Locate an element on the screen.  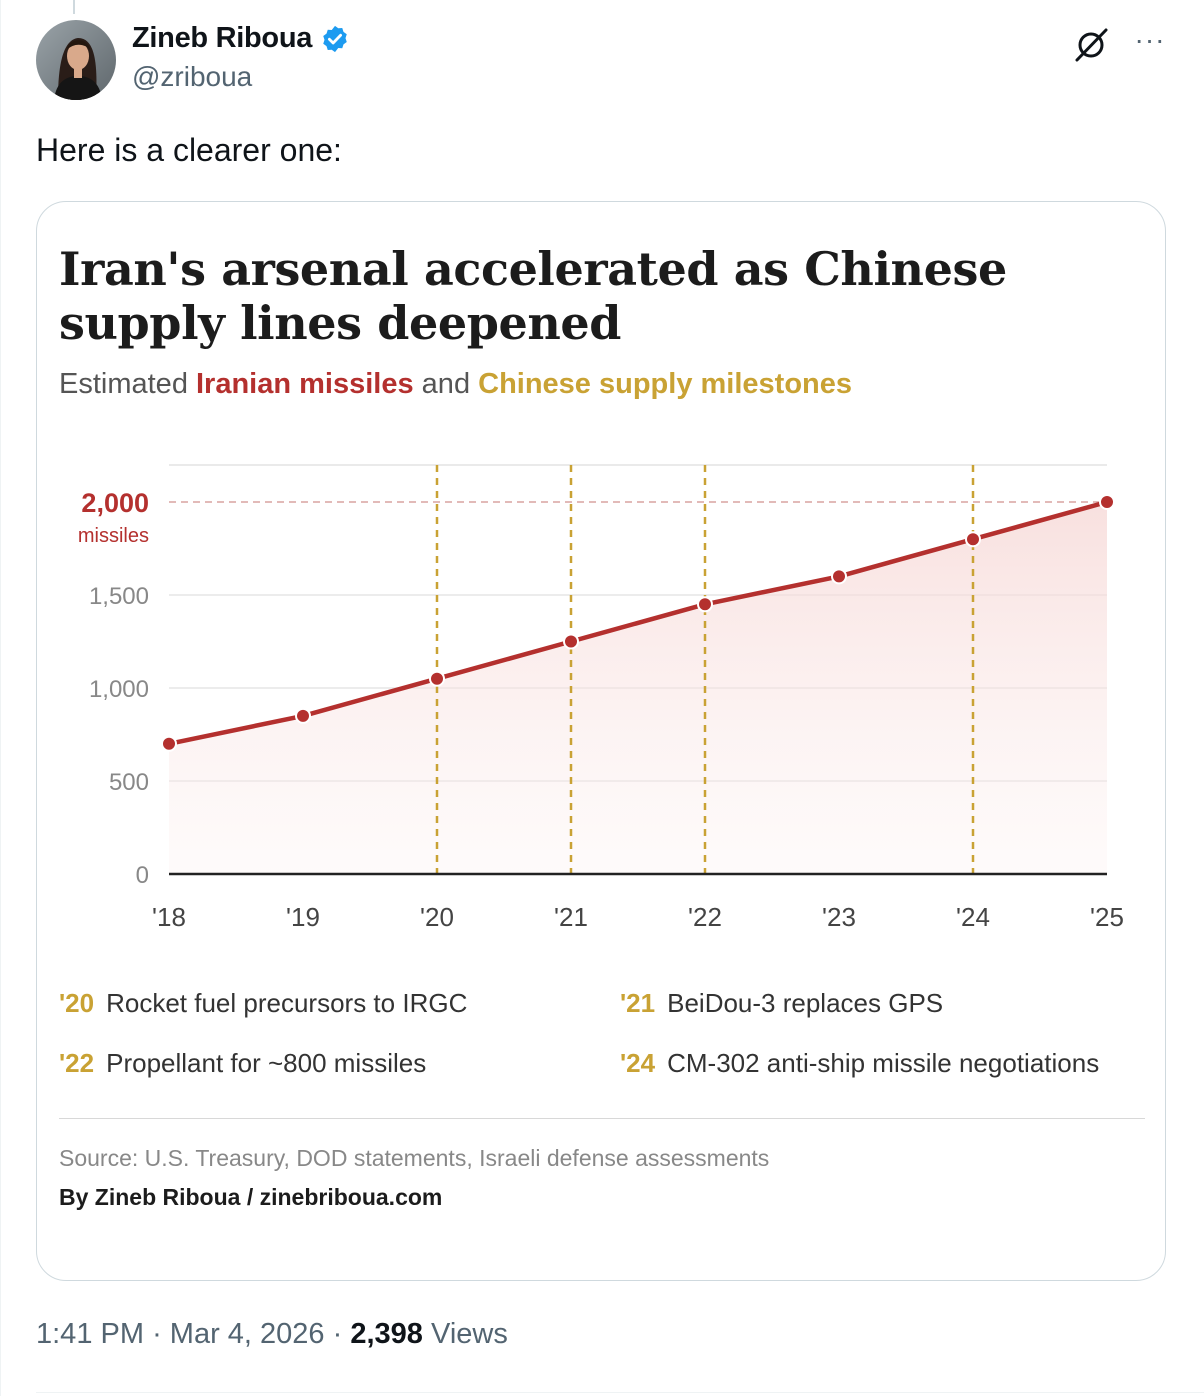
milestone-text: Propellant for ~800 missiles is located at coordinates (266, 1063).